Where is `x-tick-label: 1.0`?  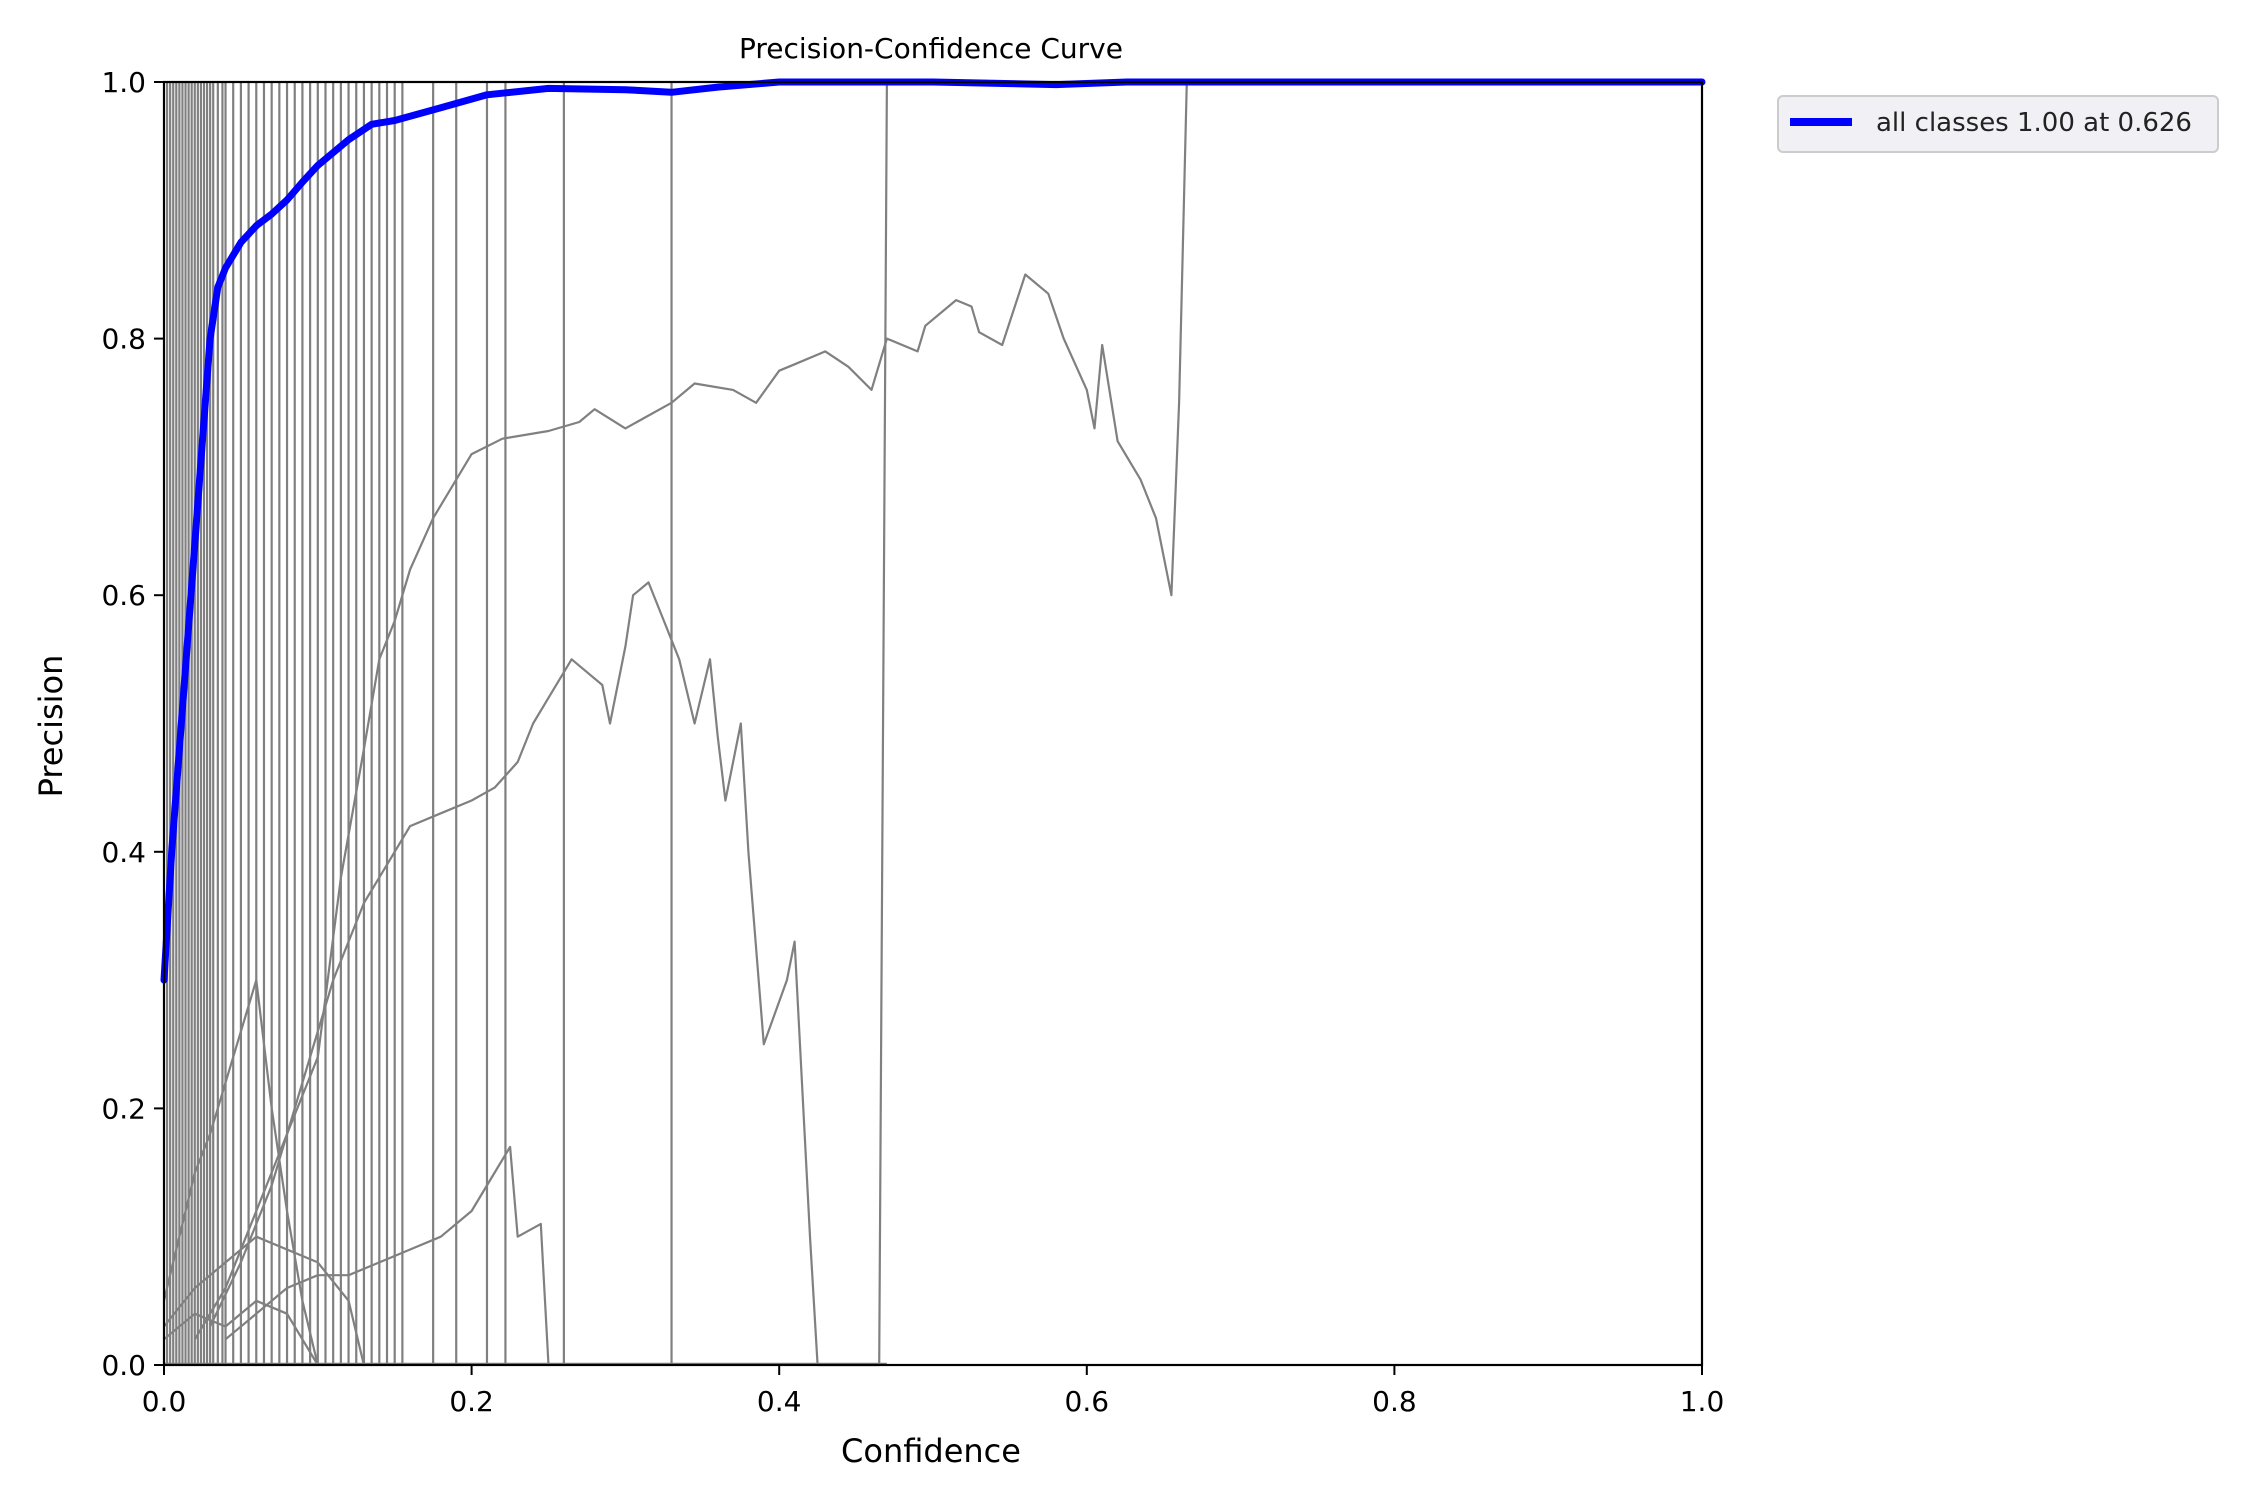
x-tick-label: 1.0 is located at coordinates (1702, 1401).